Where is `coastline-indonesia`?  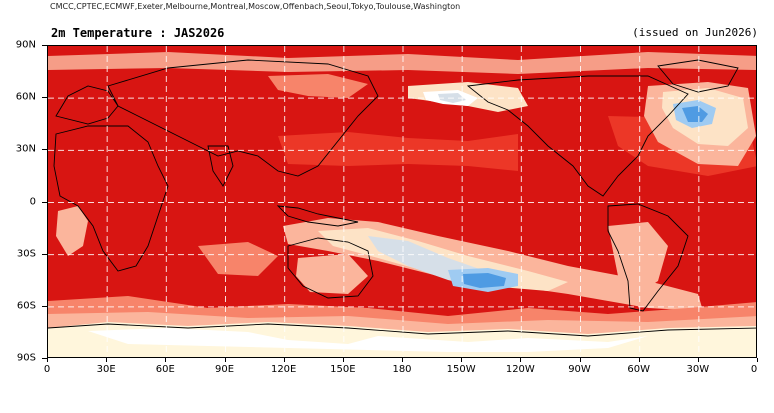
coastline-indonesia is located at coordinates (317, 216).